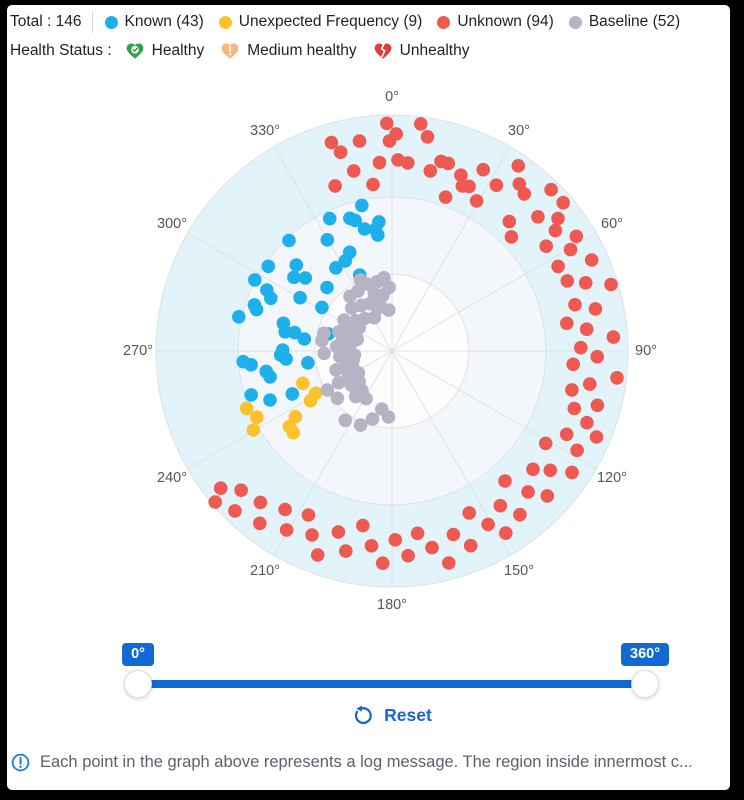 This screenshot has width=744, height=800. What do you see at coordinates (624, 22) in the screenshot?
I see `legend-item-baseline: Baseline (52)` at bounding box center [624, 22].